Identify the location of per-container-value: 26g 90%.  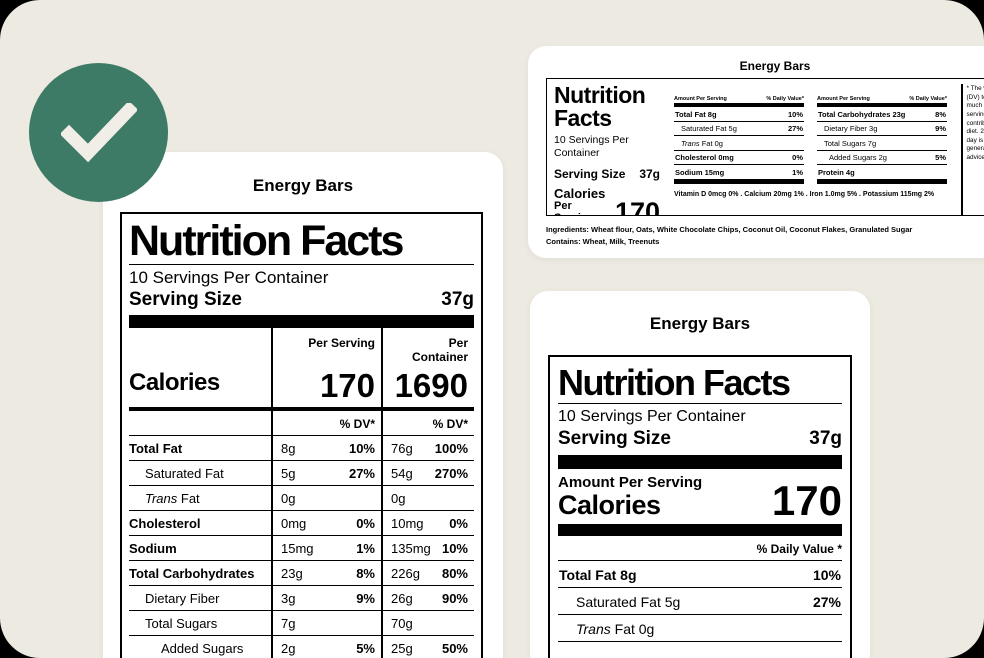
(427, 599).